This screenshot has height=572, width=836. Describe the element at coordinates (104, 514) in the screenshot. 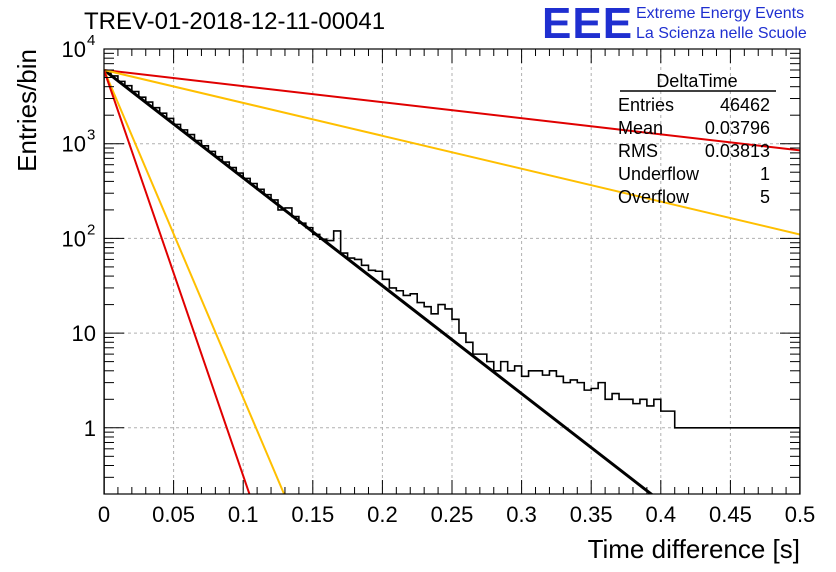

I see `x-tick-label: 0` at that location.